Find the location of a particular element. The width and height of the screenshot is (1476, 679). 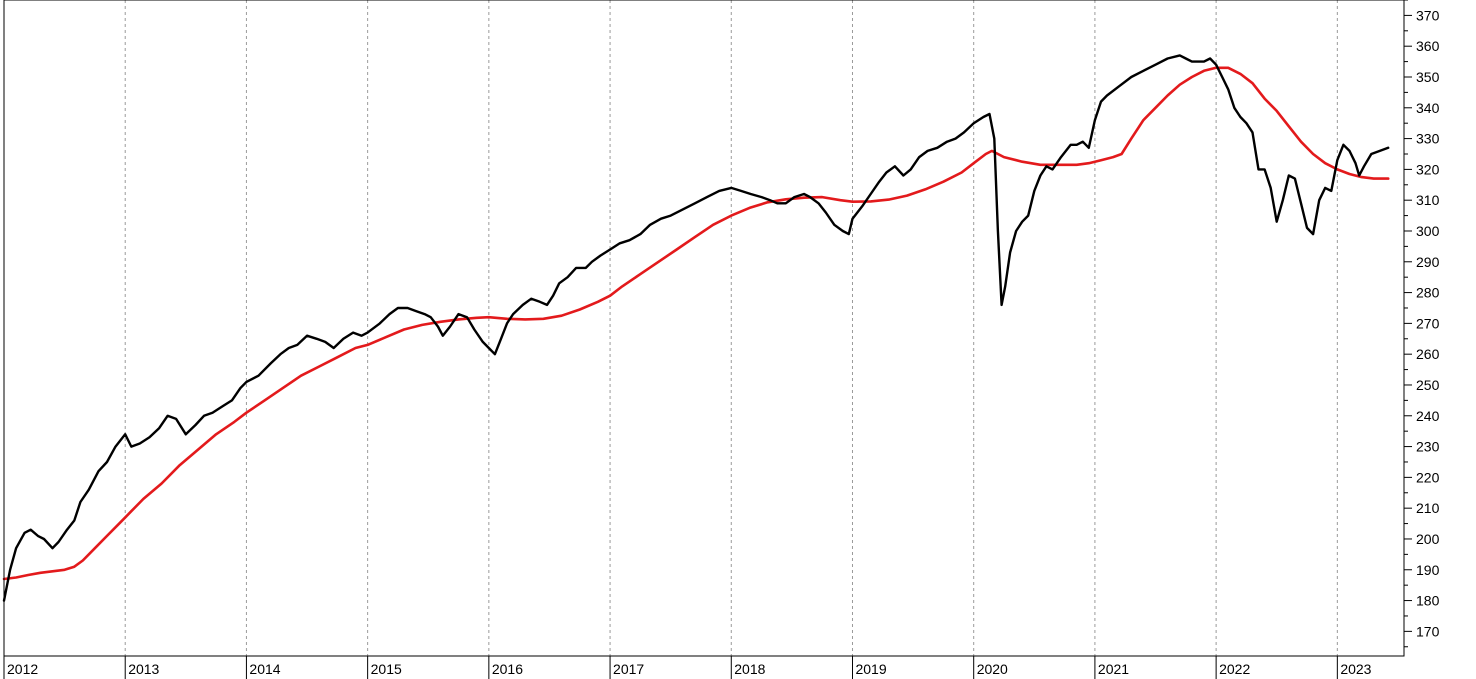

y-tick-label-210: 210 is located at coordinates (1428, 508).